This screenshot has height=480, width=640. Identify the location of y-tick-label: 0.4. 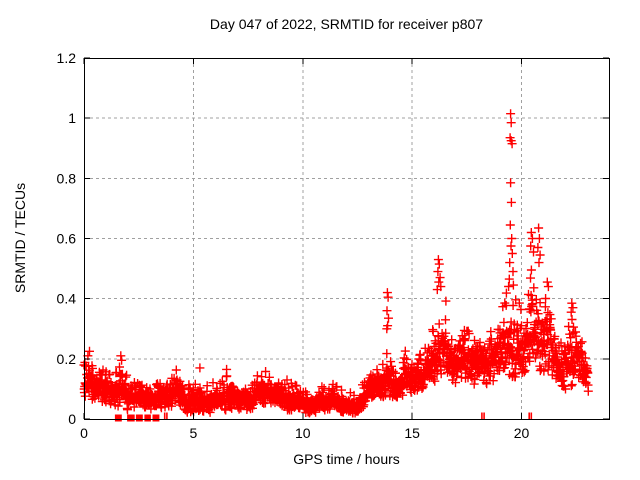
(67, 299).